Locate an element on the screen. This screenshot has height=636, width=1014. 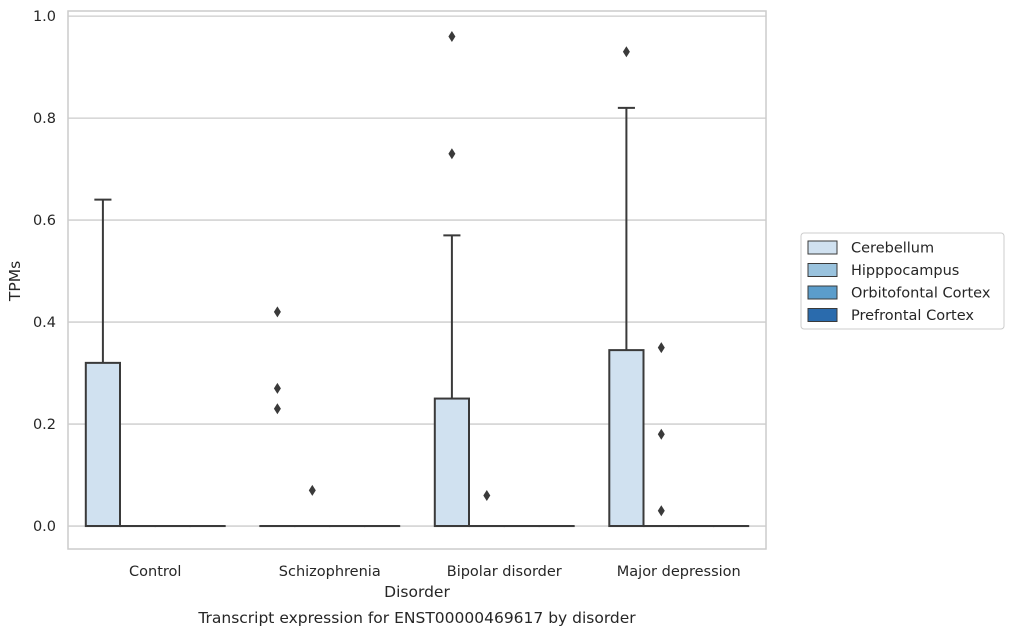
y-tick-label: 1.0 is located at coordinates (44, 17).